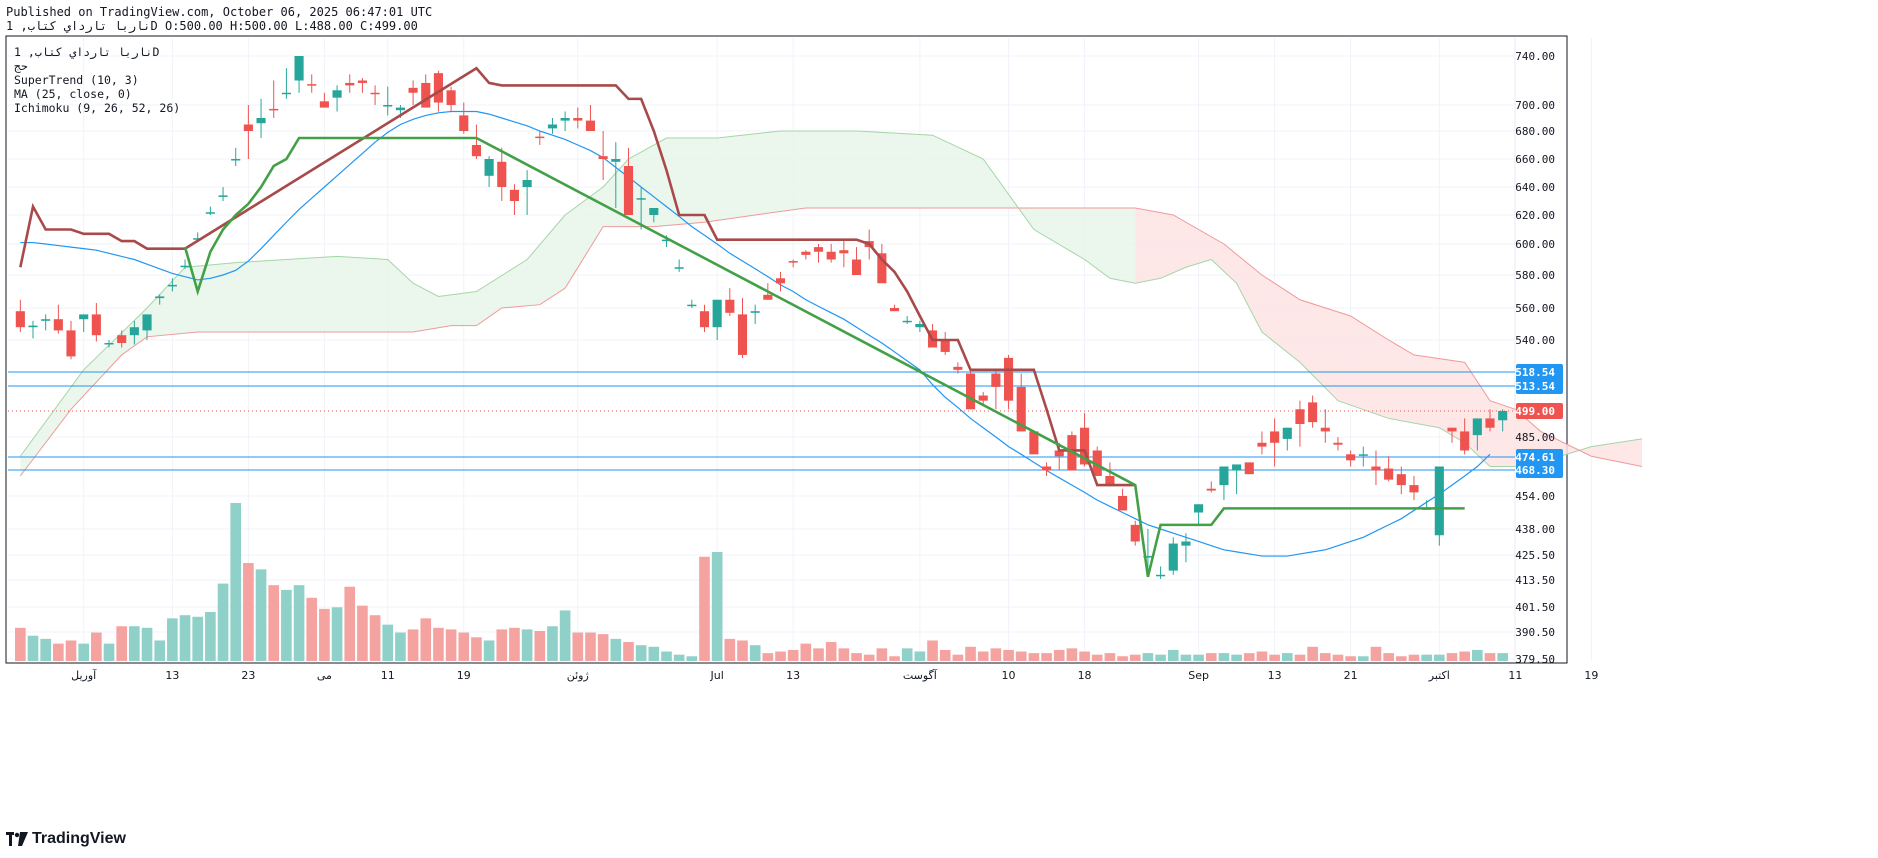  What do you see at coordinates (87, 52) in the screenshot?
I see `legend-item: ناربا تارداي كتاب, 1D` at bounding box center [87, 52].